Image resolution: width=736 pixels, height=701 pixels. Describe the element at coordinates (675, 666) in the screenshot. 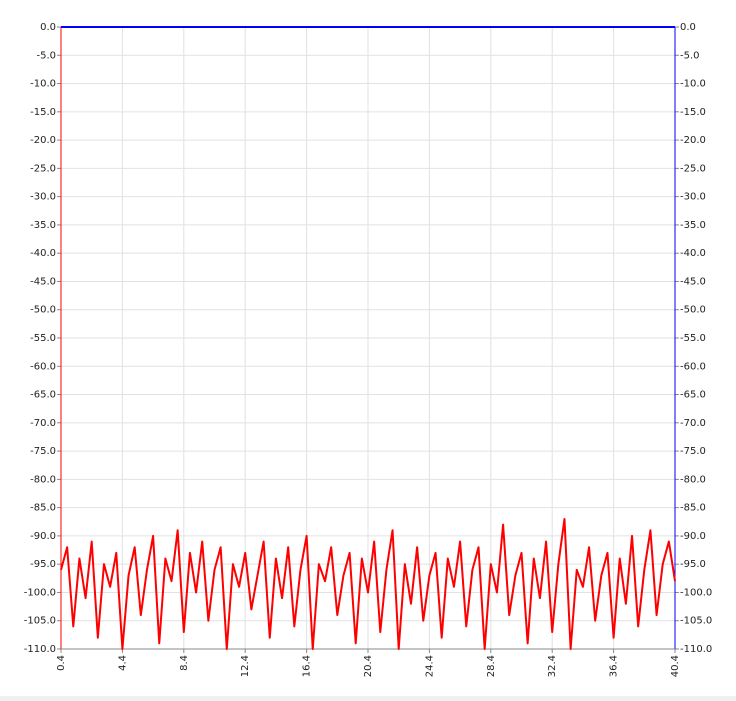

I see `x-tick-label: 40.4` at that location.